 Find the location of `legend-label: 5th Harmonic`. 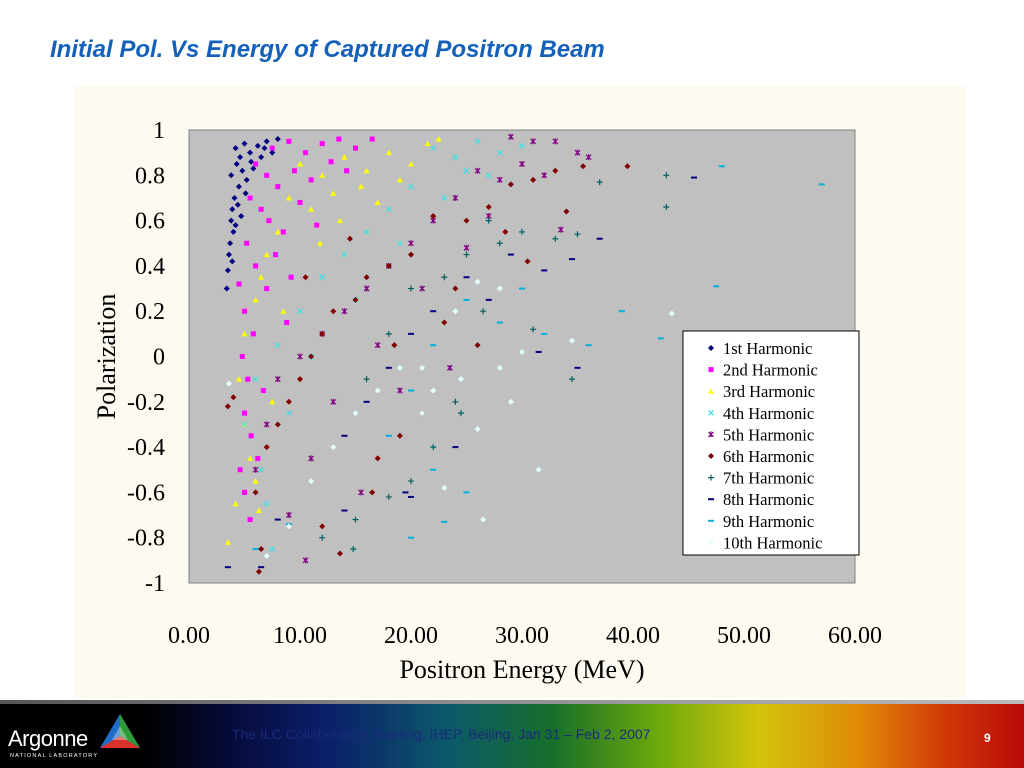

legend-label: 5th Harmonic is located at coordinates (768, 434).